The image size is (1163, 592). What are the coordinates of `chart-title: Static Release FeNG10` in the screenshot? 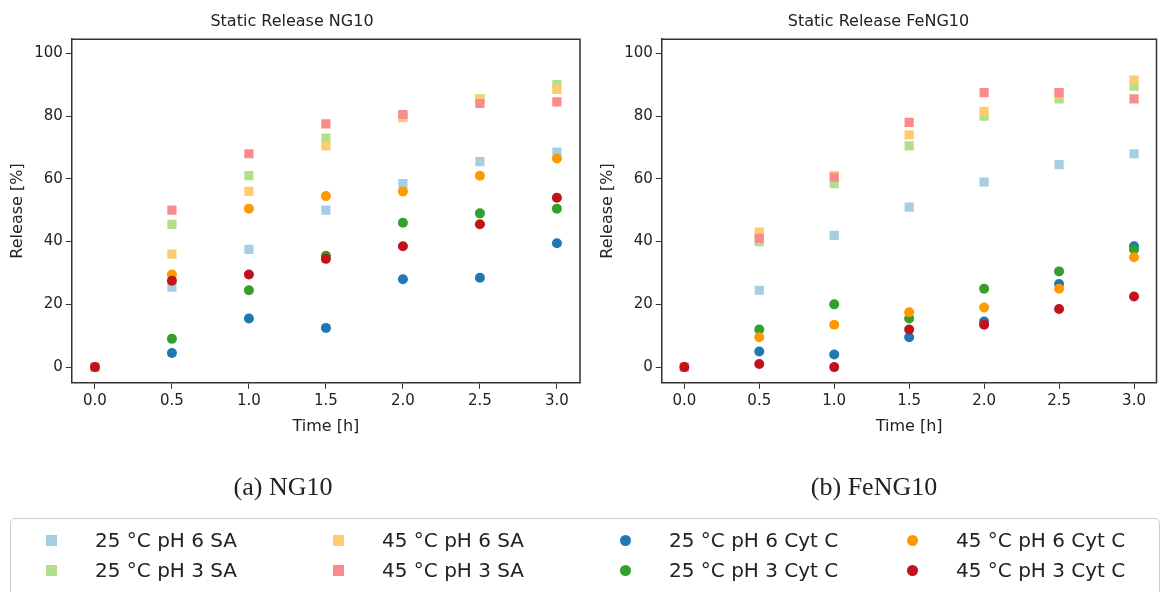 It's located at (878, 20).